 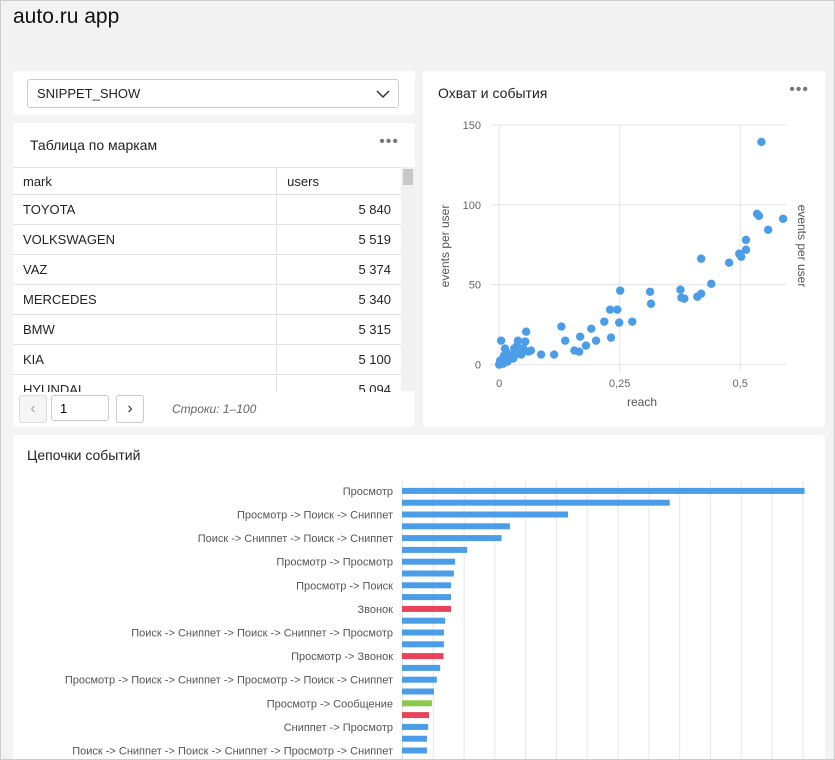 I want to click on table-cell: BMW, so click(x=145, y=329).